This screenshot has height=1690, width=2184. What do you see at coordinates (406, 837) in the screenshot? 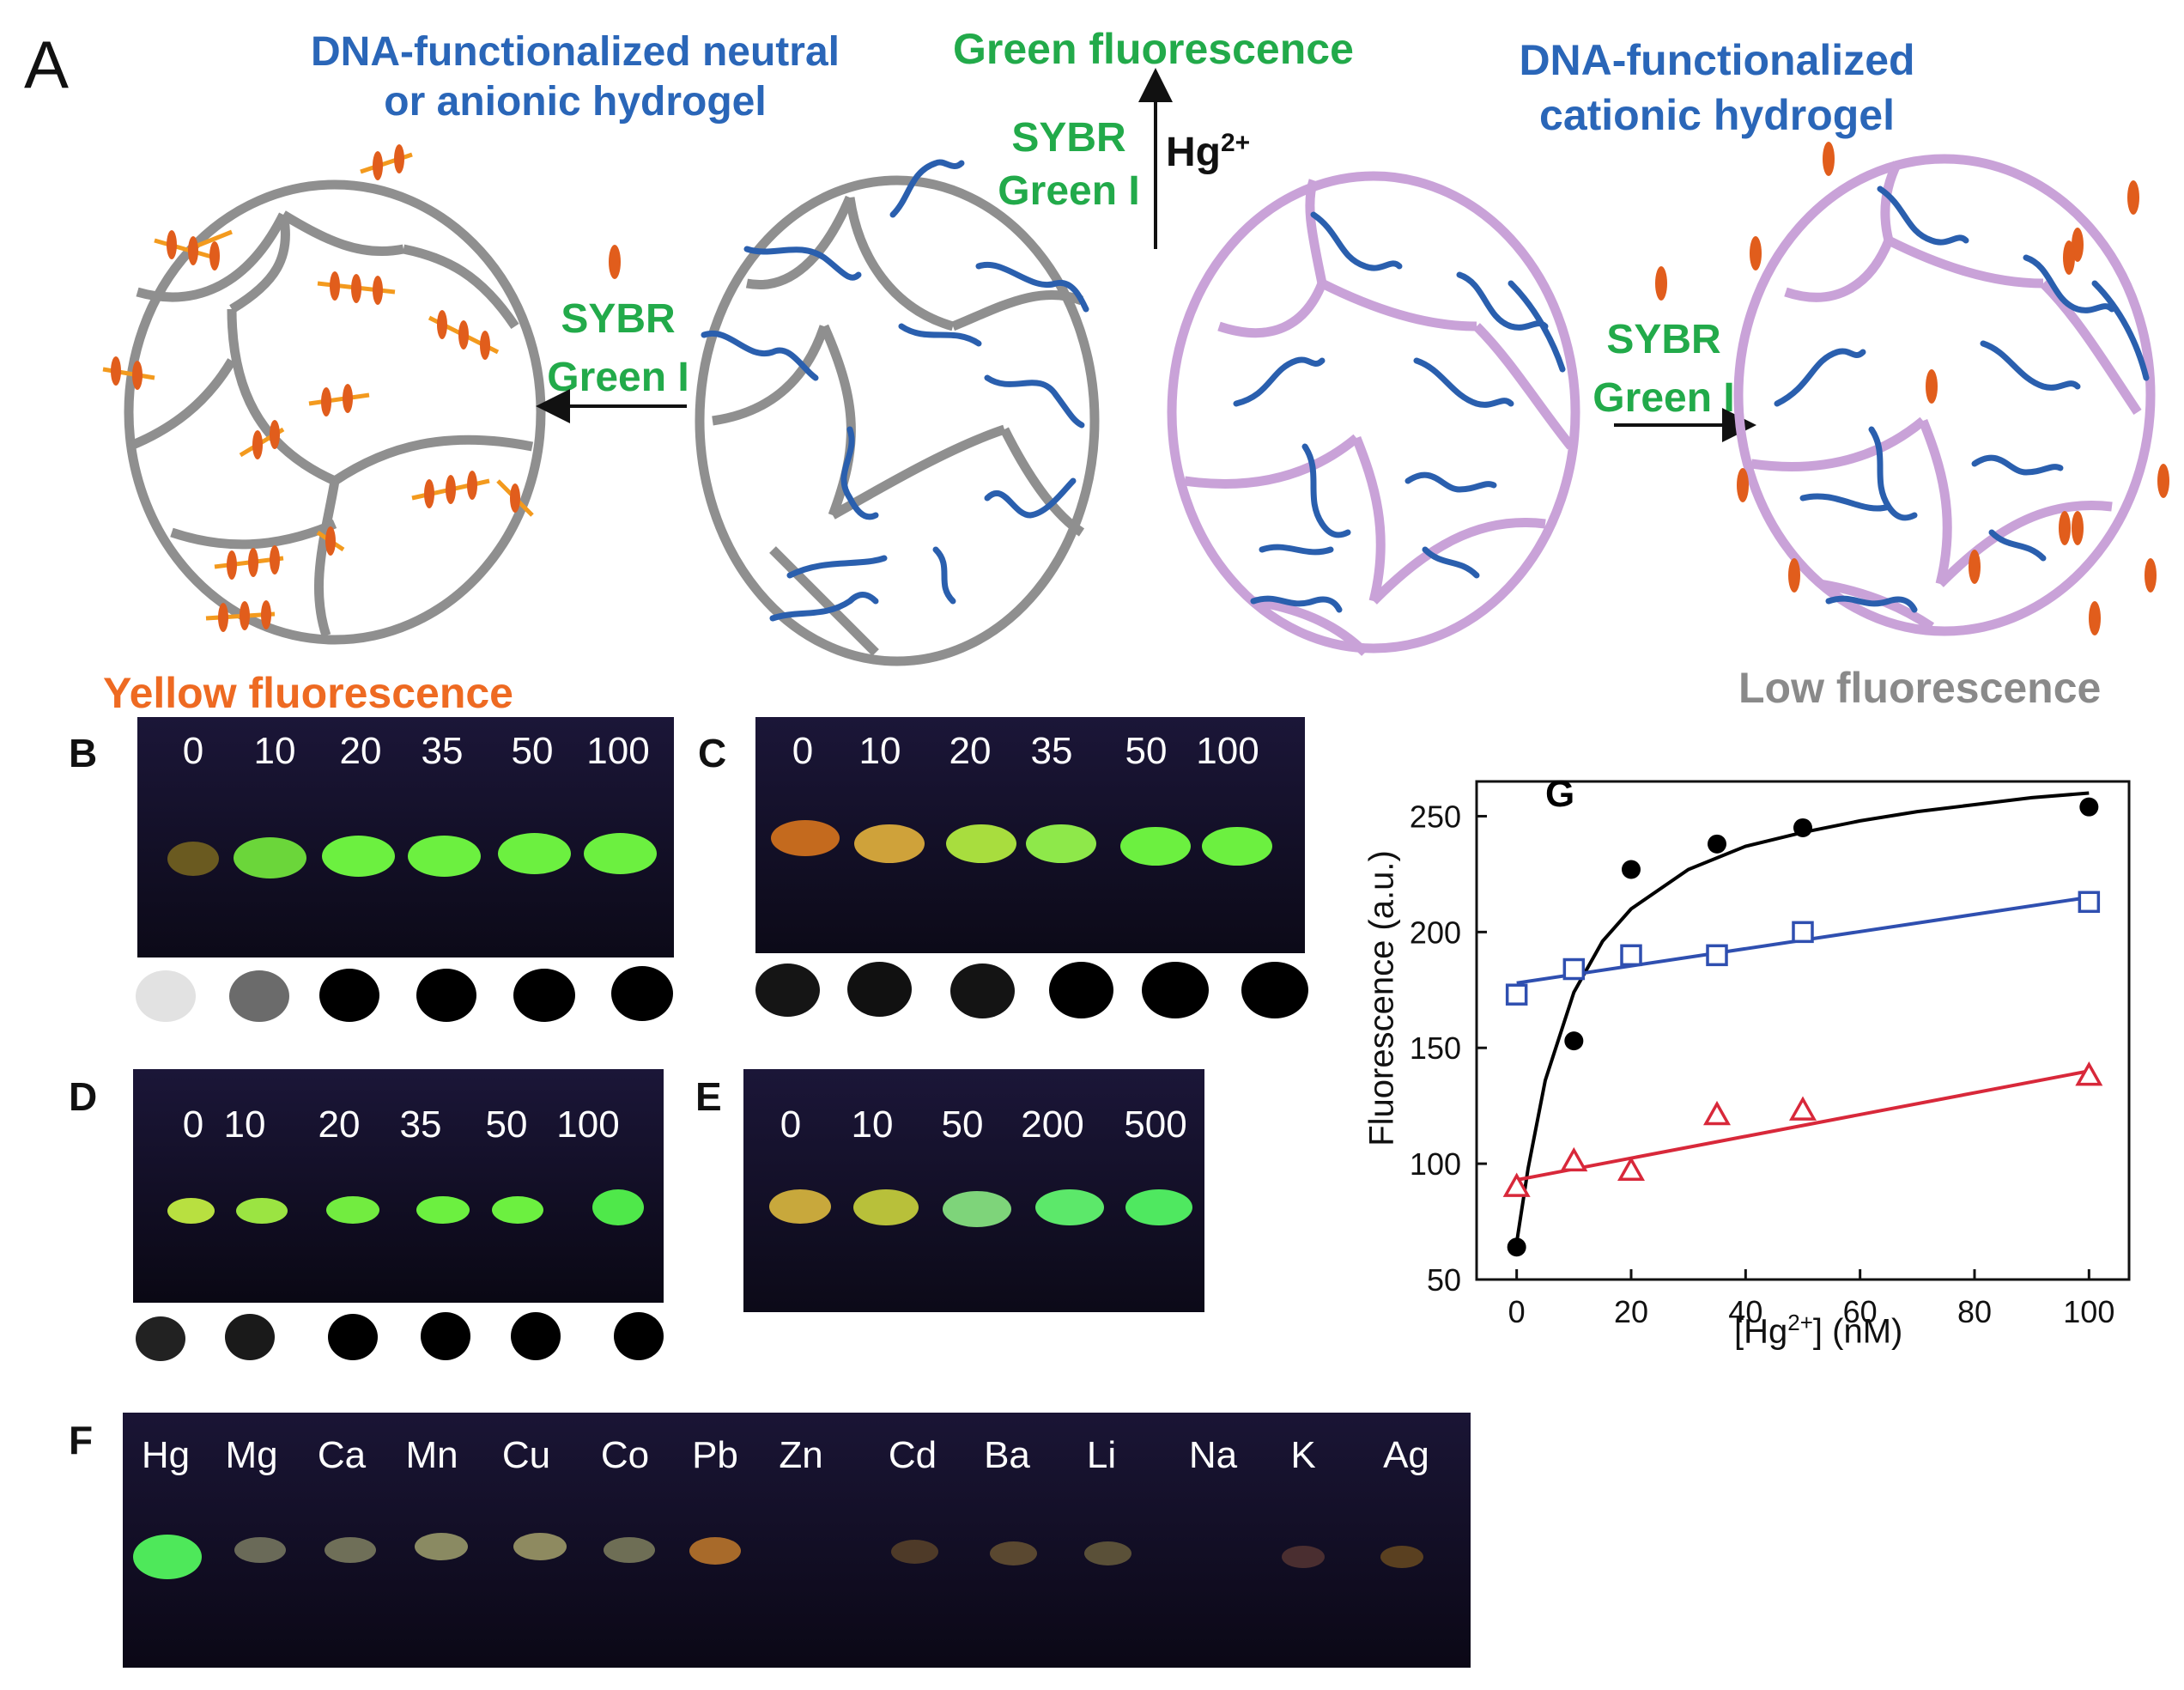
I see `panel-b-photo: 0 10 20 35 50 100` at bounding box center [406, 837].